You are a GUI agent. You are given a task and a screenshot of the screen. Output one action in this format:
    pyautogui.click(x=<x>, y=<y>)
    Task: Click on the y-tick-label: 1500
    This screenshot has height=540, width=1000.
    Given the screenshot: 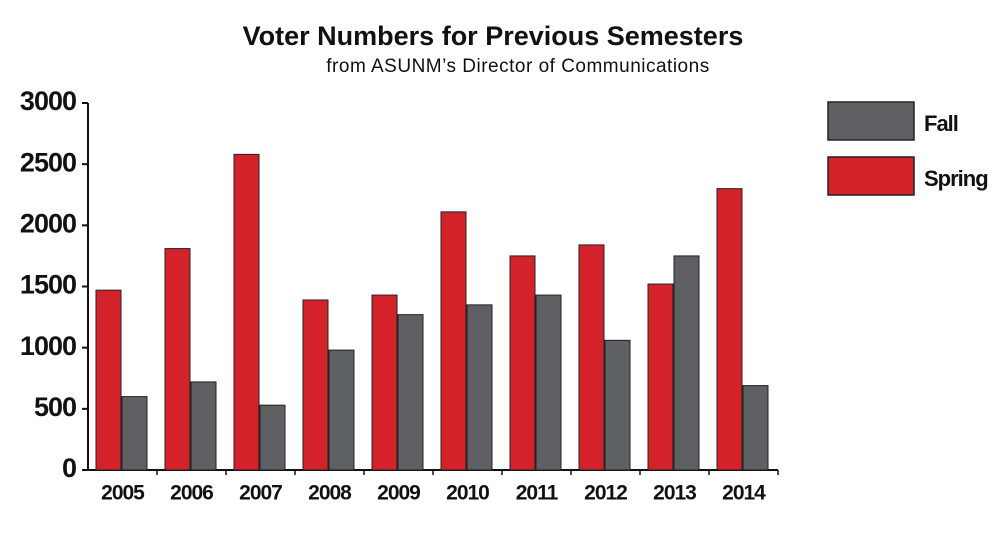 What is the action you would take?
    pyautogui.click(x=48, y=285)
    